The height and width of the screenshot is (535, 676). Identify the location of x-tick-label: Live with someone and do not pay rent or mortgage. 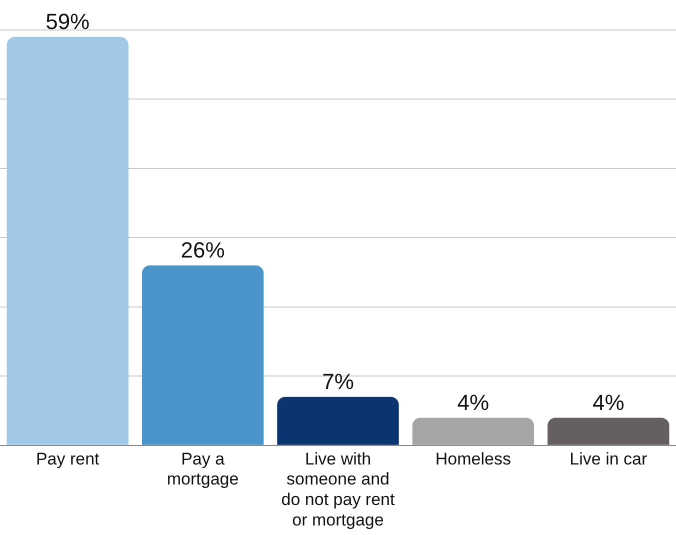
(338, 489).